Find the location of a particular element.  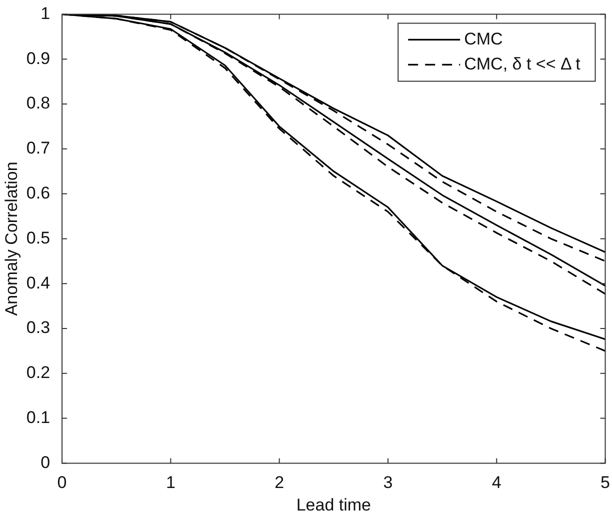

y-tick-label: 0.9 is located at coordinates (38, 58).